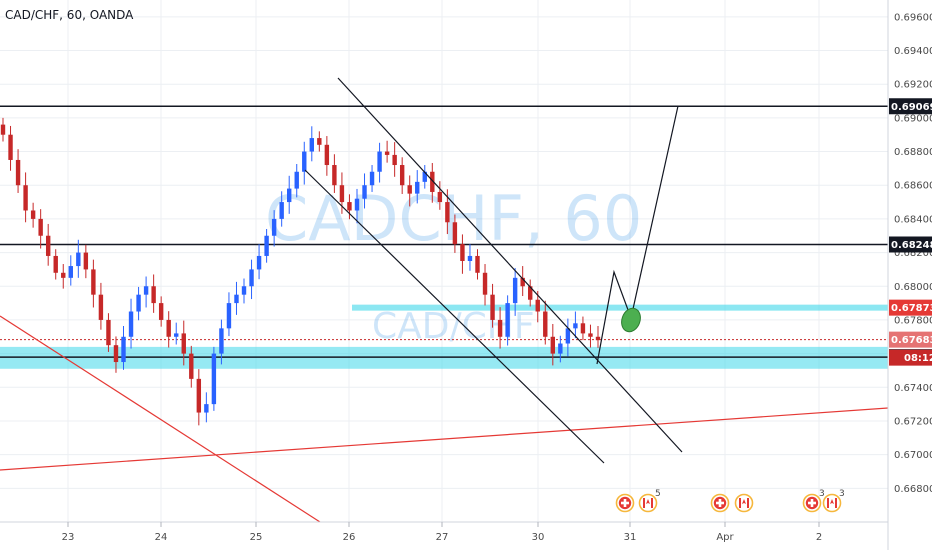  What do you see at coordinates (913, 219) in the screenshot?
I see `y-tick-label: 0.68400` at bounding box center [913, 219].